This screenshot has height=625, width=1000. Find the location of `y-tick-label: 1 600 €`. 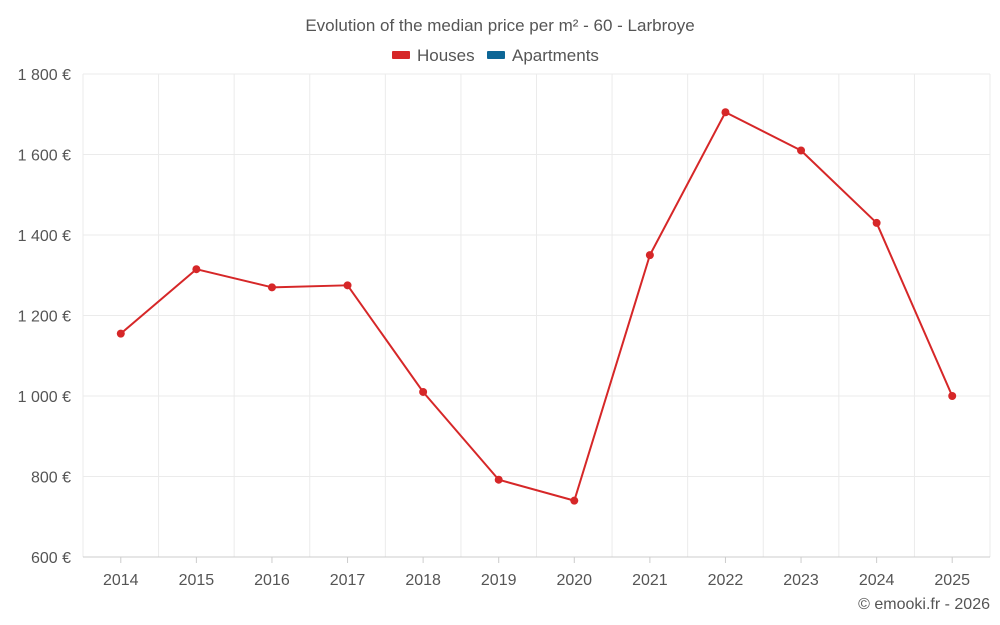

y-tick-label: 1 600 € is located at coordinates (44, 156).